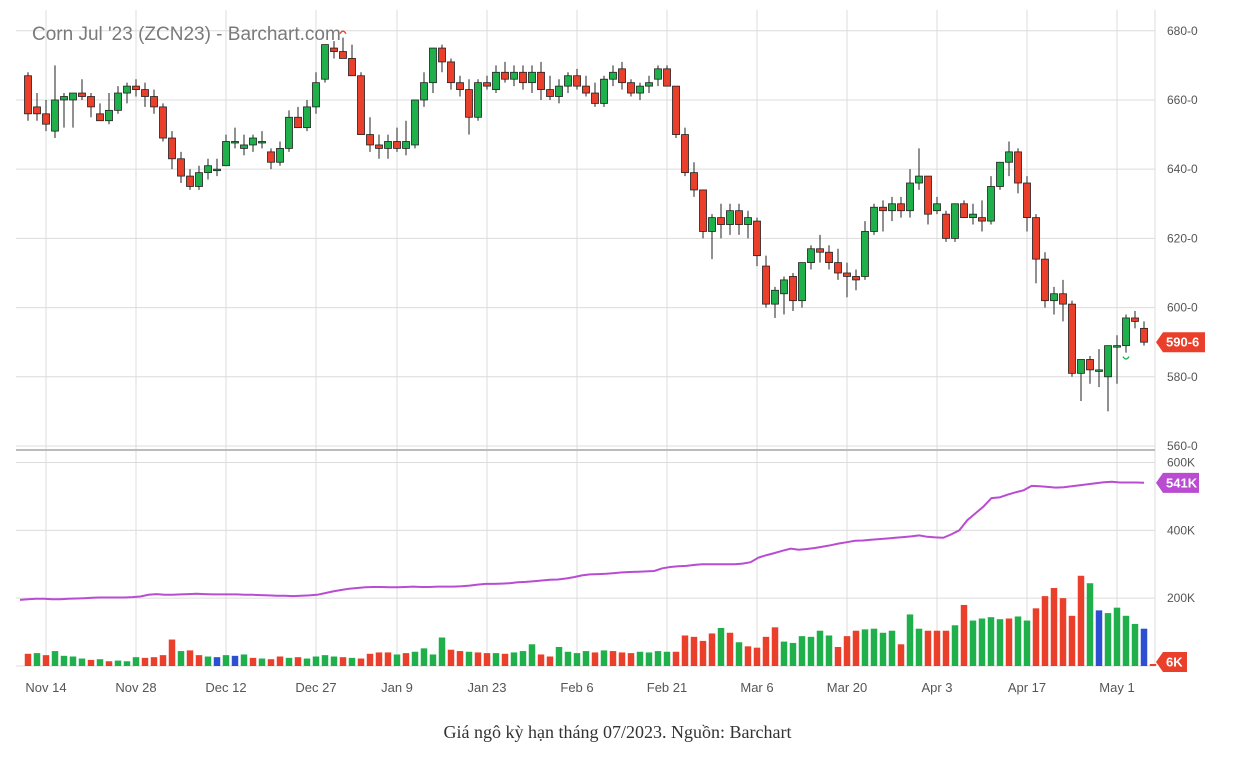 The width and height of the screenshot is (1235, 758). I want to click on x-tick-label: Jan 23, so click(486, 687).